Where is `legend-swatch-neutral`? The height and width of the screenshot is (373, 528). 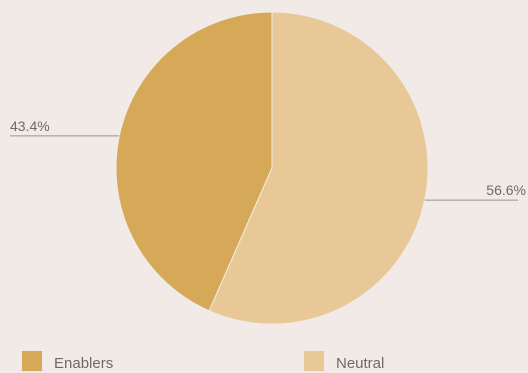
legend-swatch-neutral is located at coordinates (314, 361).